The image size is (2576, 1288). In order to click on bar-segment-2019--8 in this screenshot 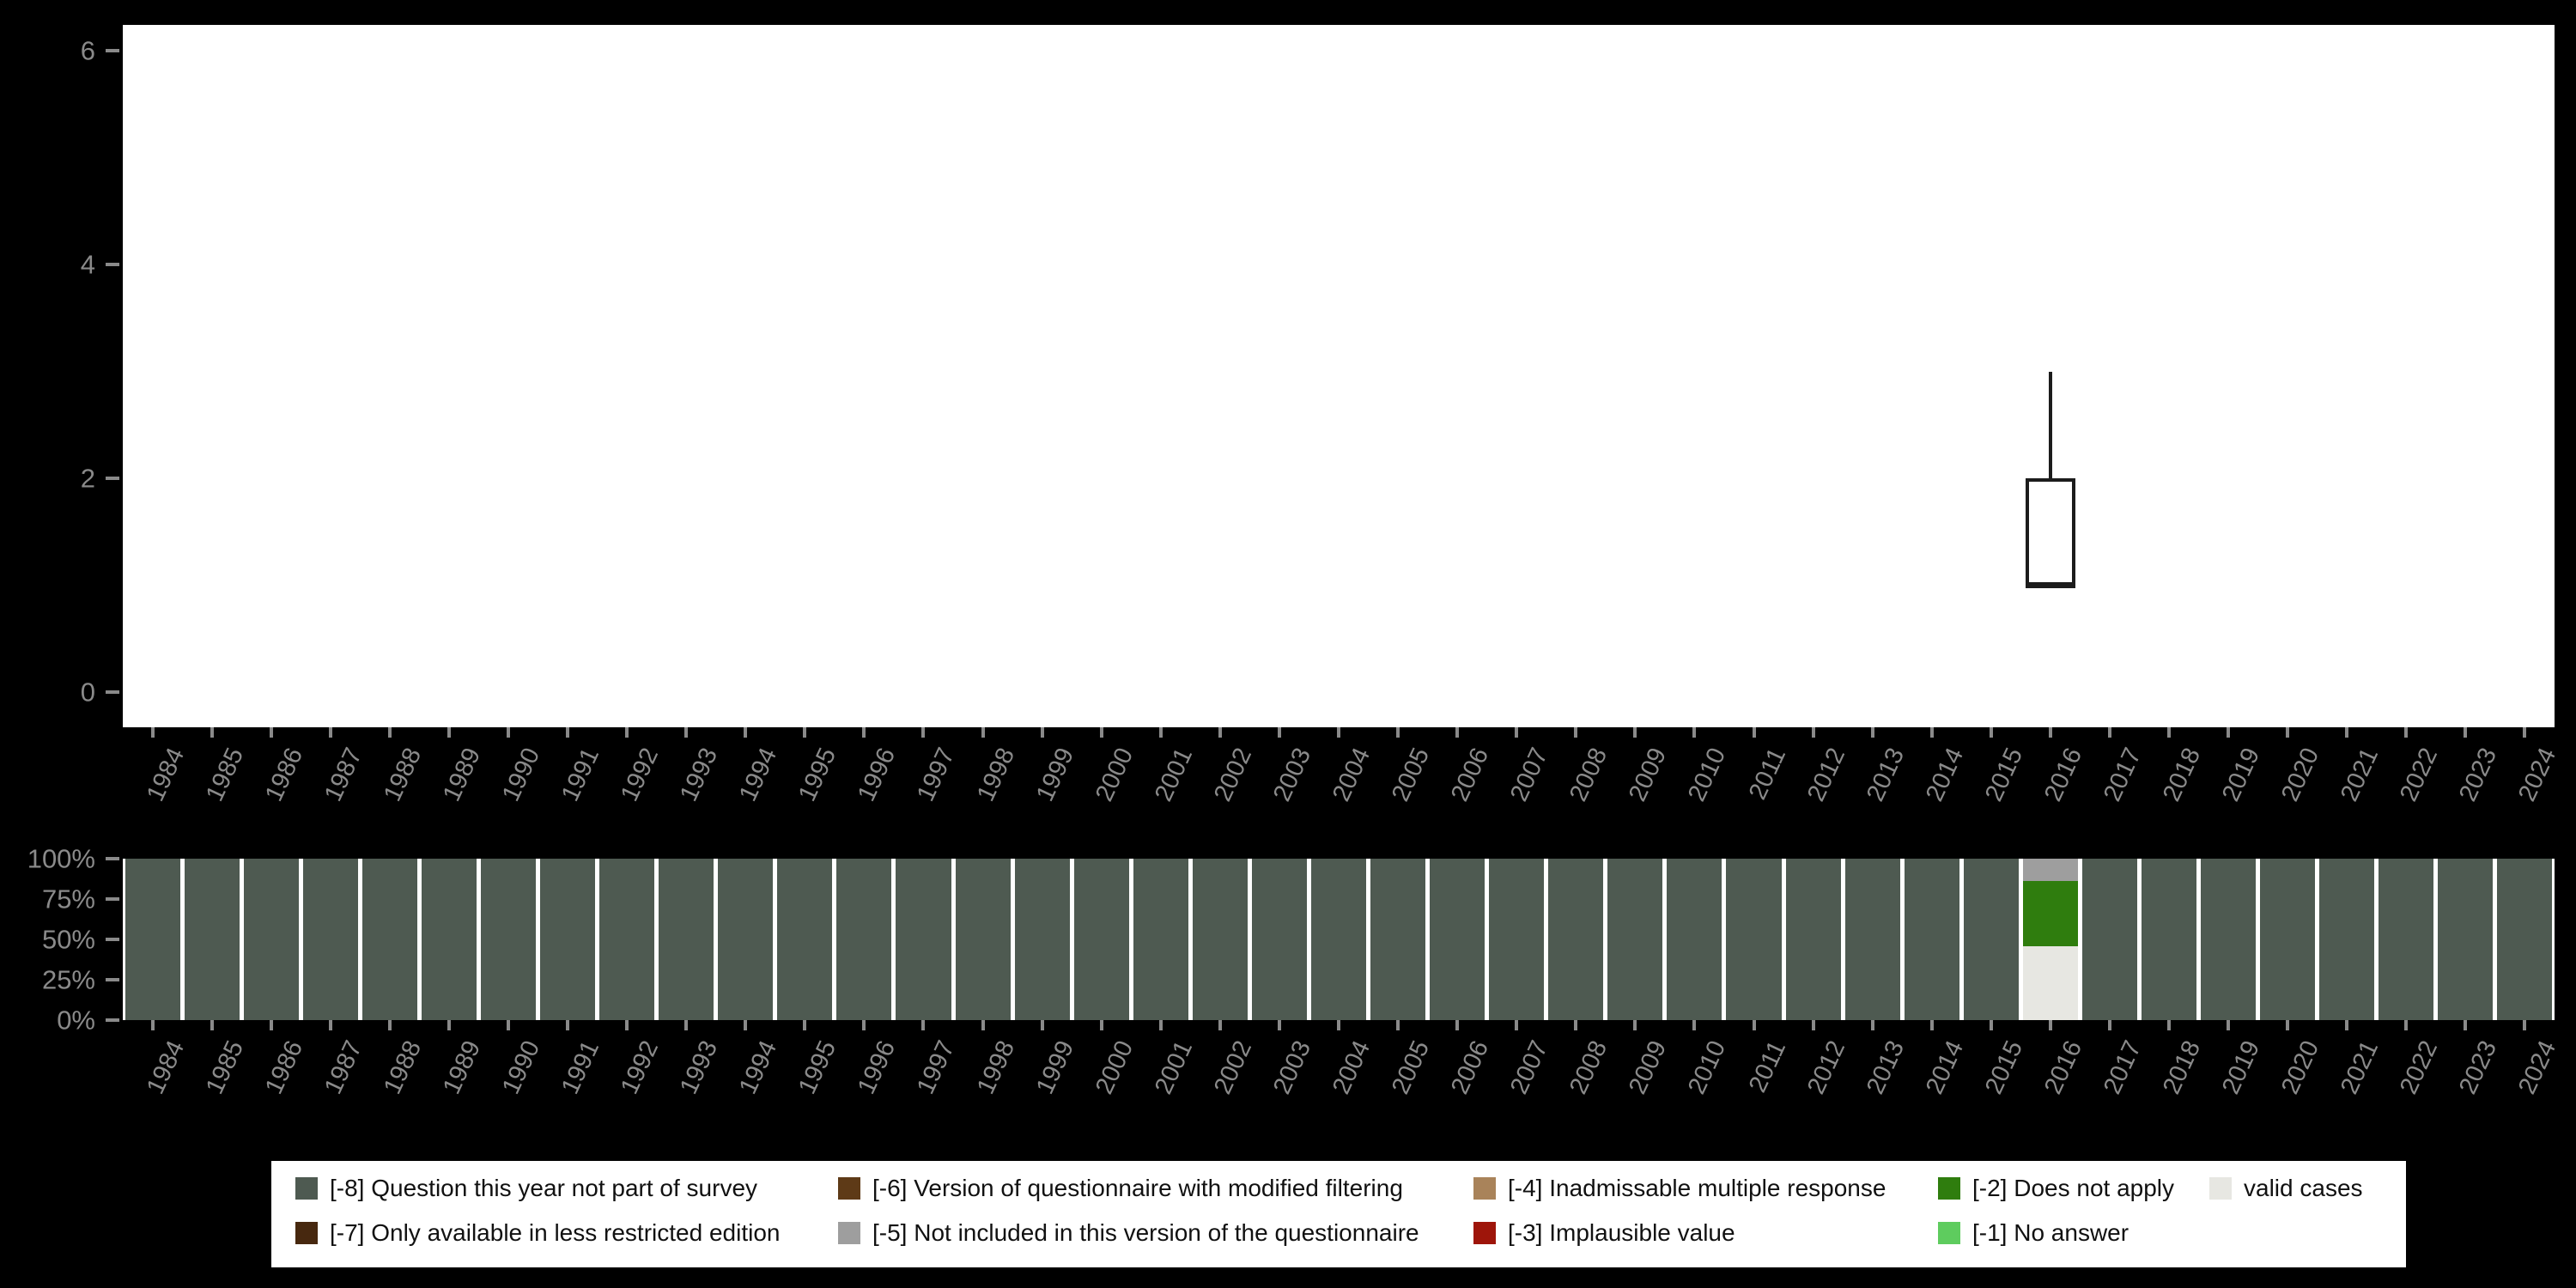, I will do `click(2229, 940)`.